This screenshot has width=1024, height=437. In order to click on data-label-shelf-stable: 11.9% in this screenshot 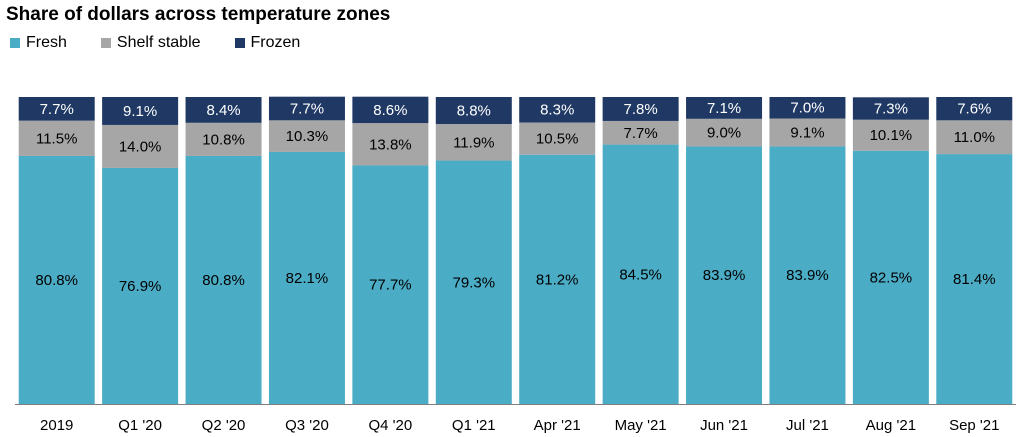, I will do `click(473, 142)`.